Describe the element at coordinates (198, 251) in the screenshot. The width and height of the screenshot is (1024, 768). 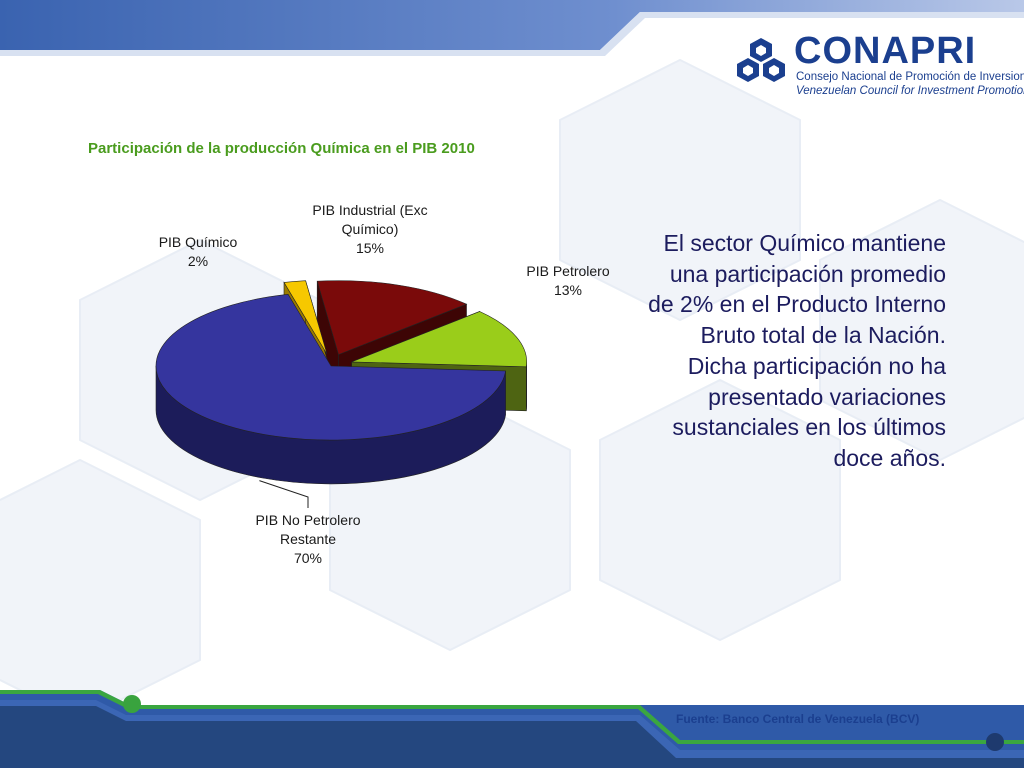
I see `slice-label-quimico: PIB Químico 2%` at that location.